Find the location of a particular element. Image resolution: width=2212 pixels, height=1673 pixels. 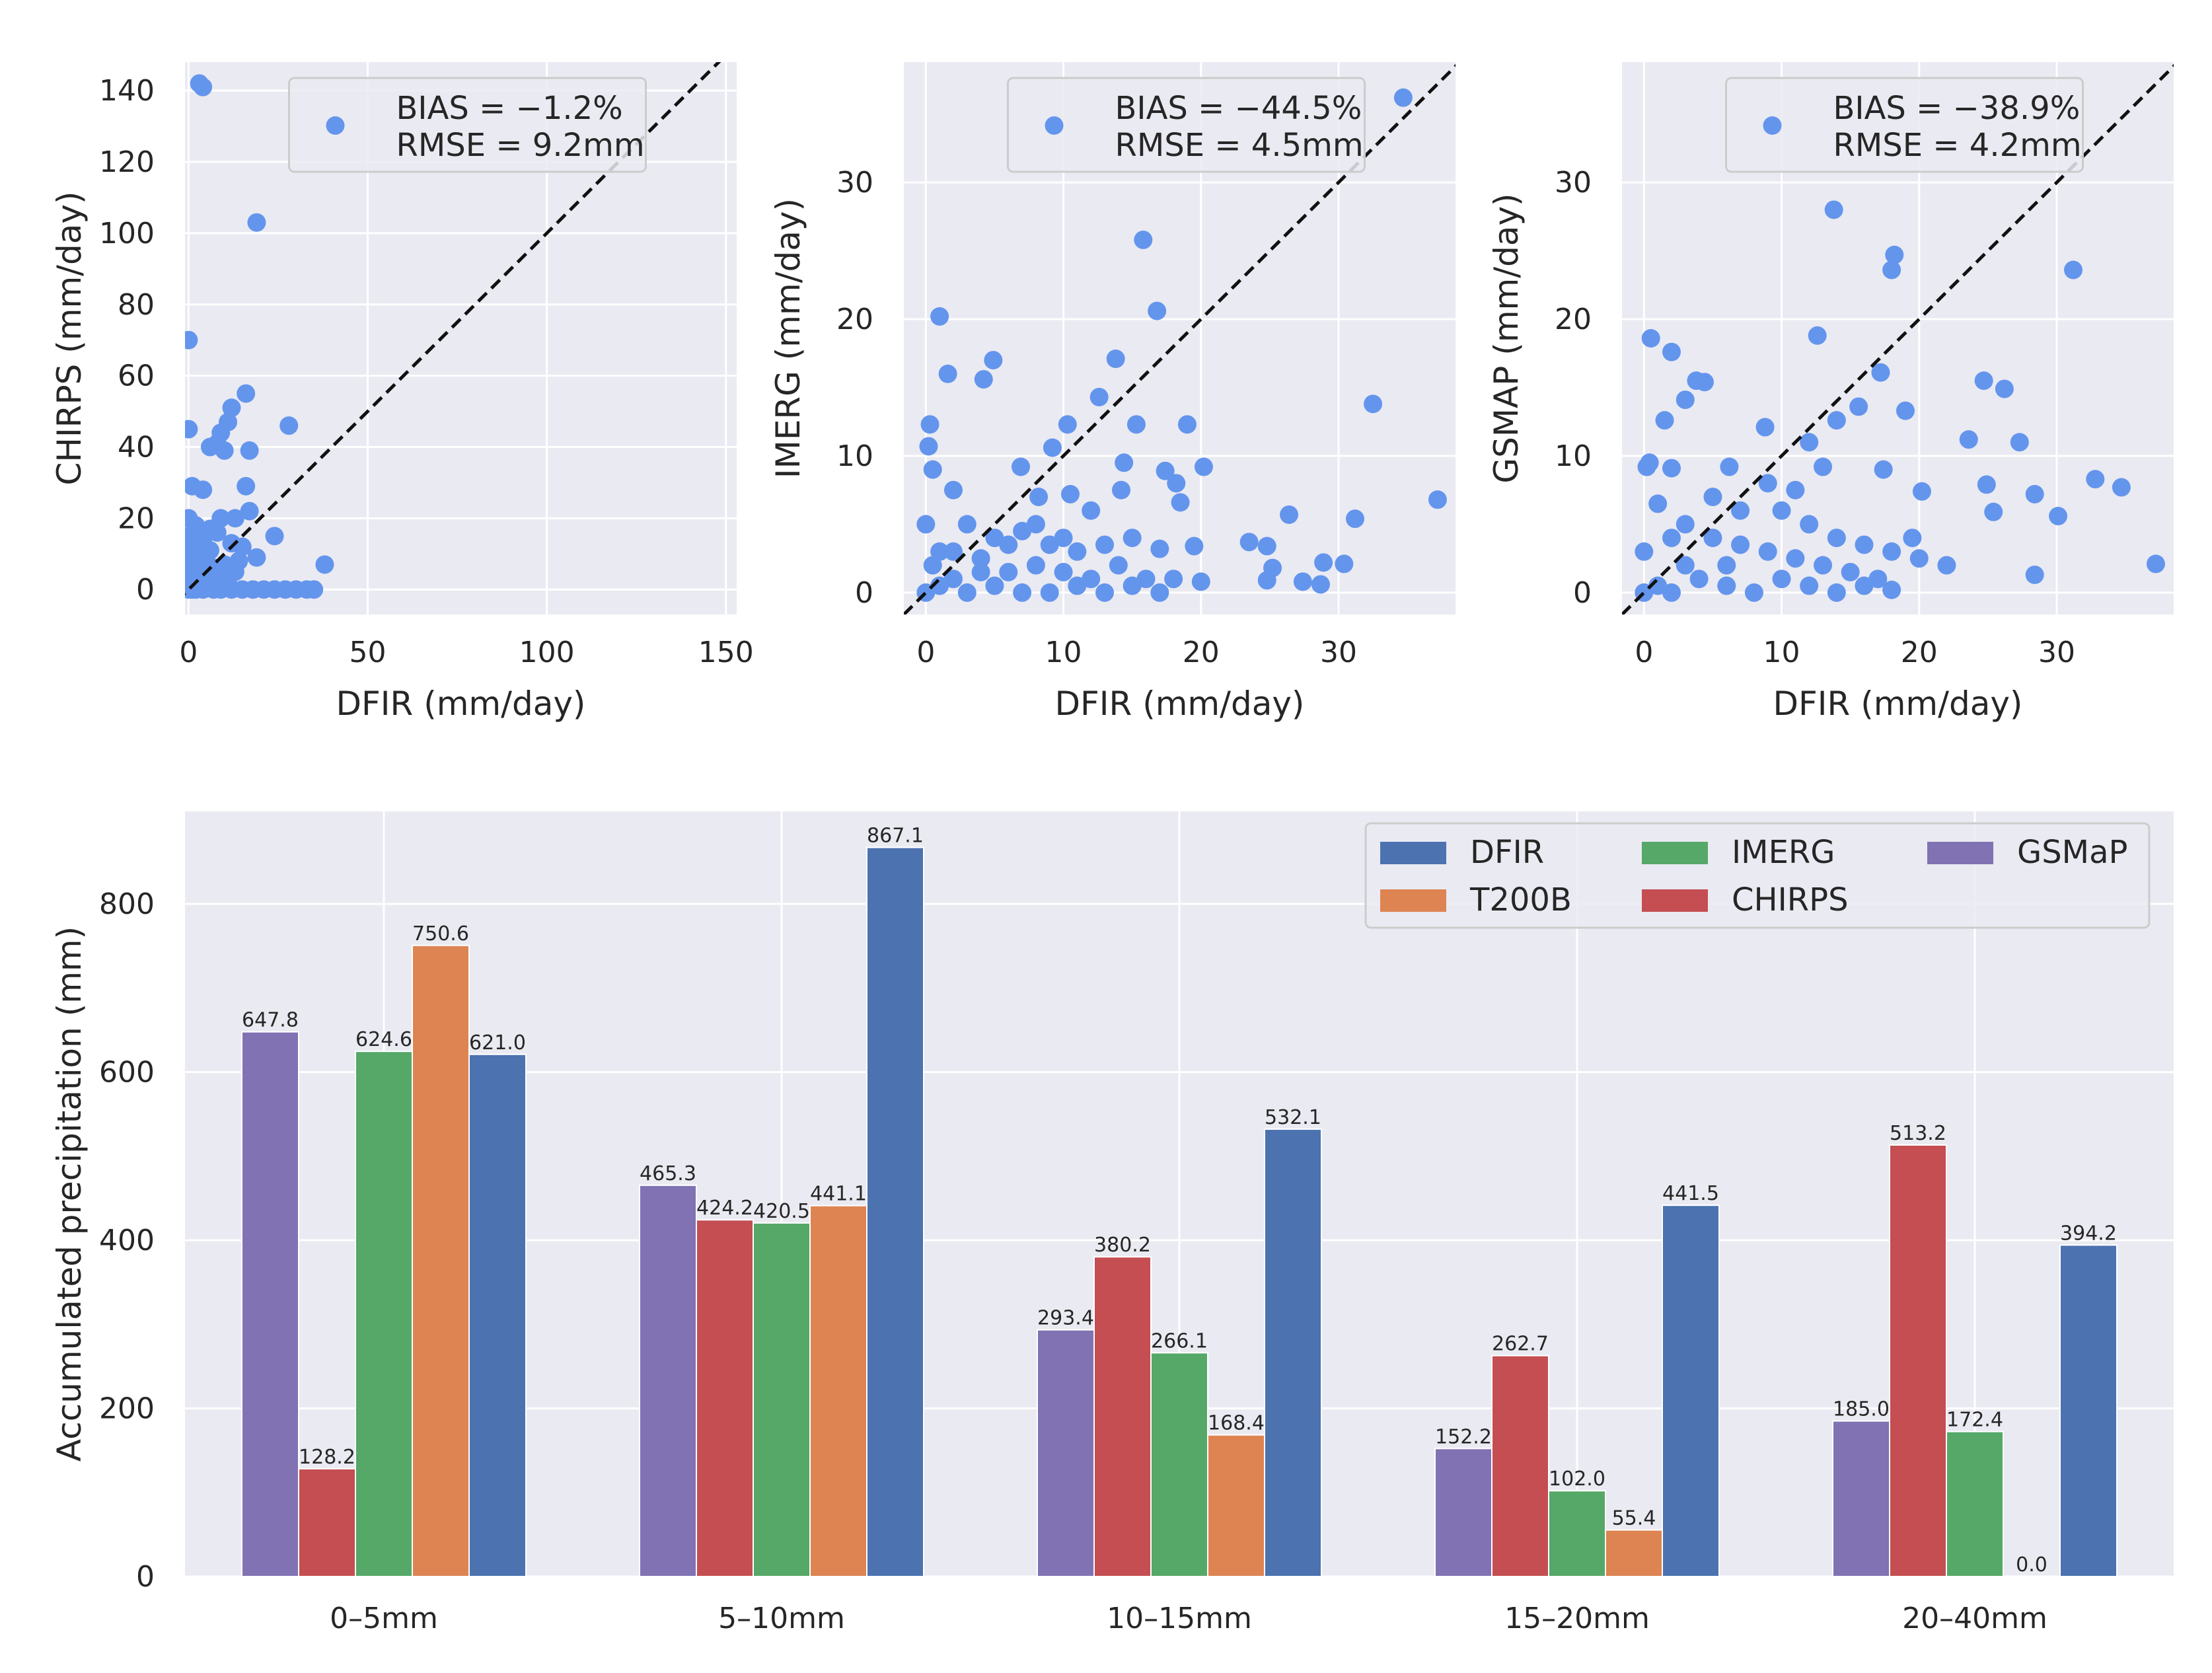

bar-value-label: 185.0 is located at coordinates (1862, 1409).